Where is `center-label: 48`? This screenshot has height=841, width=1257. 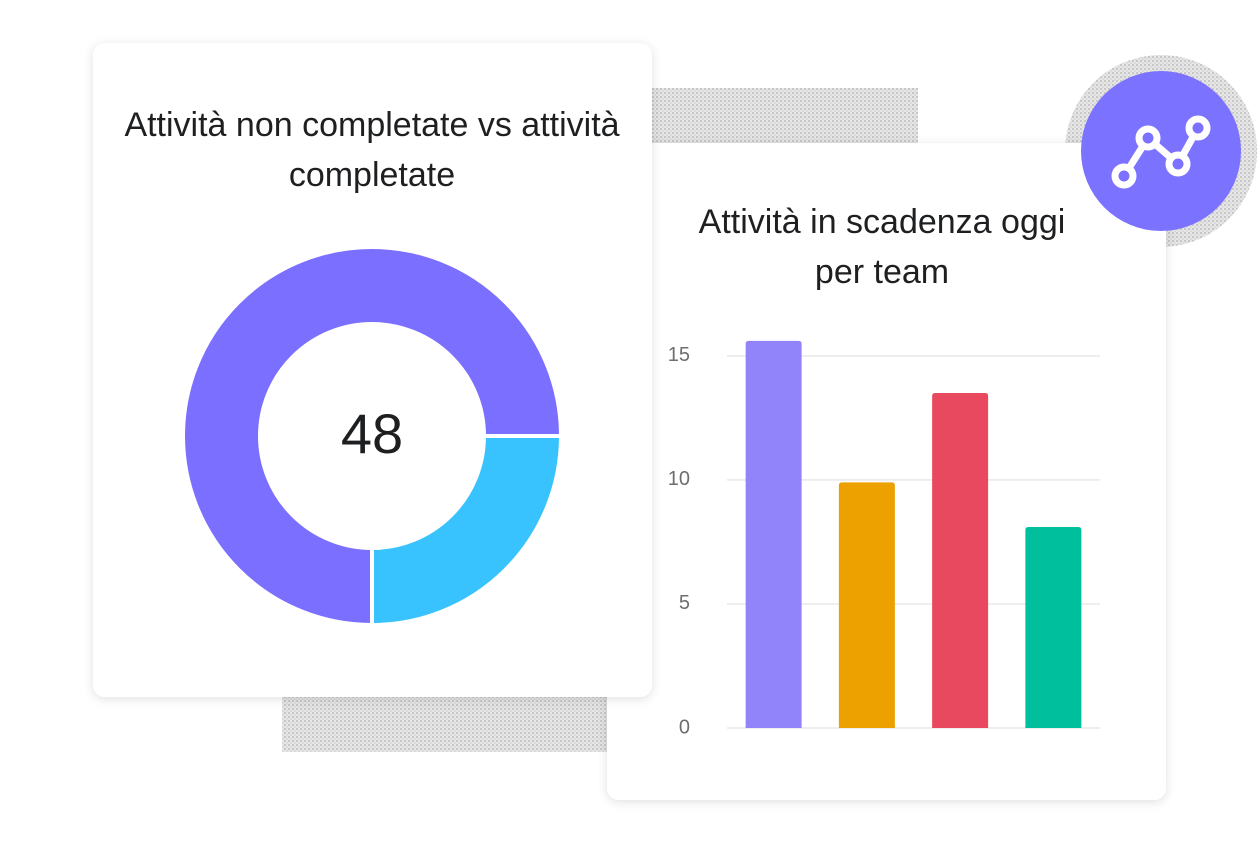
center-label: 48 is located at coordinates (372, 433).